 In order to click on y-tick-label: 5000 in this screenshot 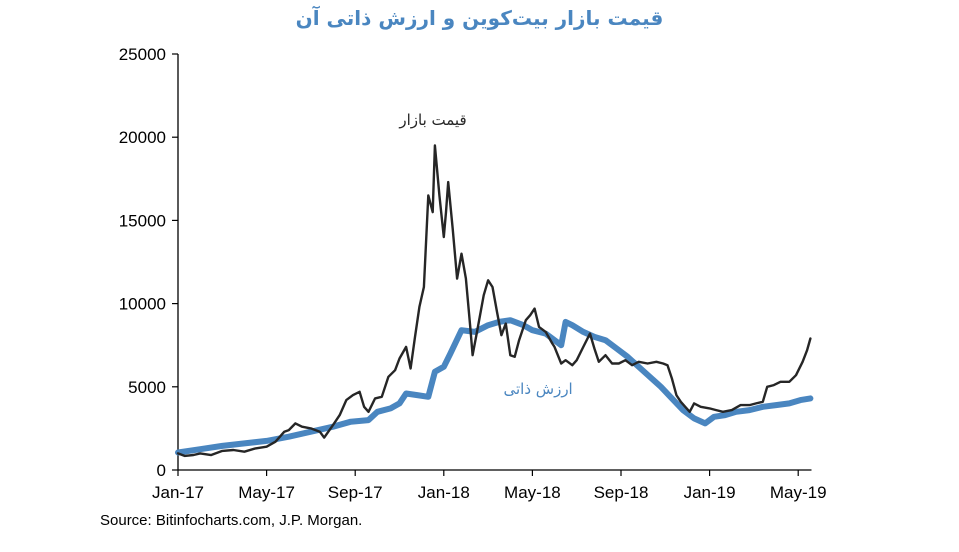, I will do `click(147, 387)`.